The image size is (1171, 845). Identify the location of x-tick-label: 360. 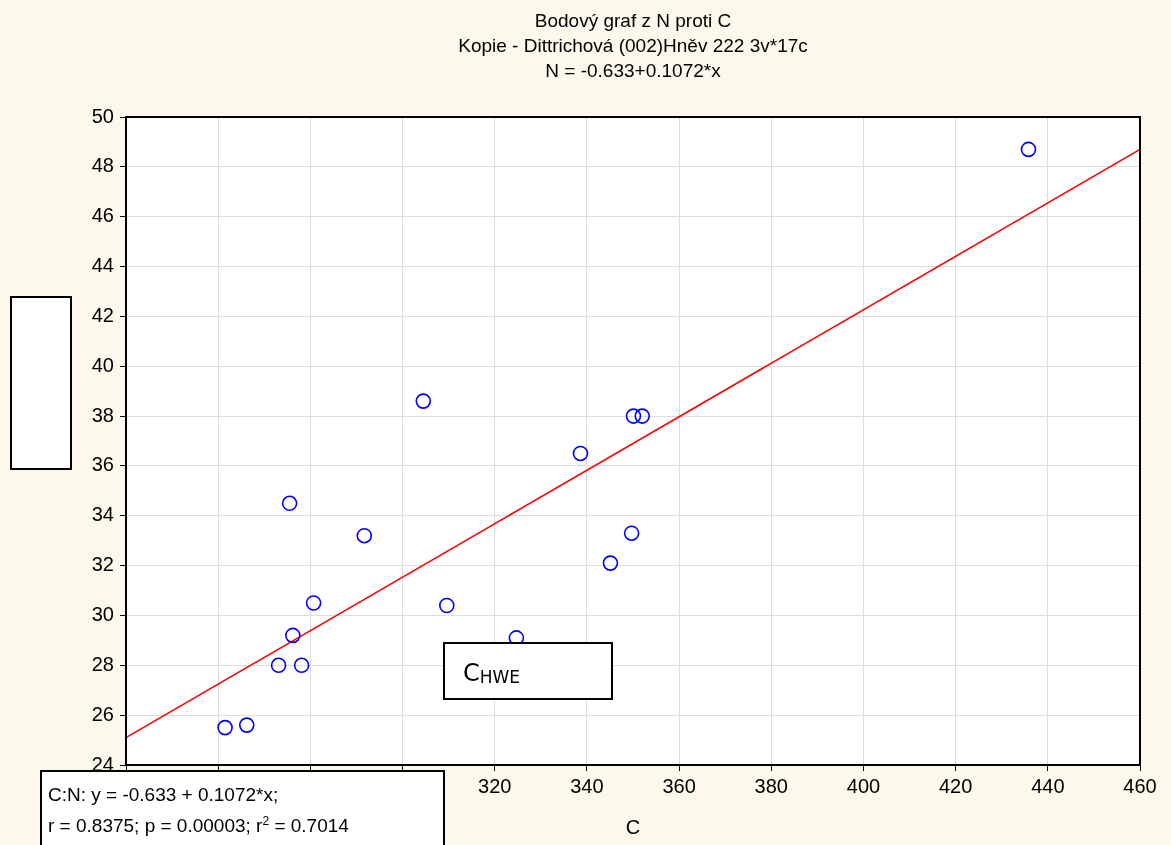
(679, 785).